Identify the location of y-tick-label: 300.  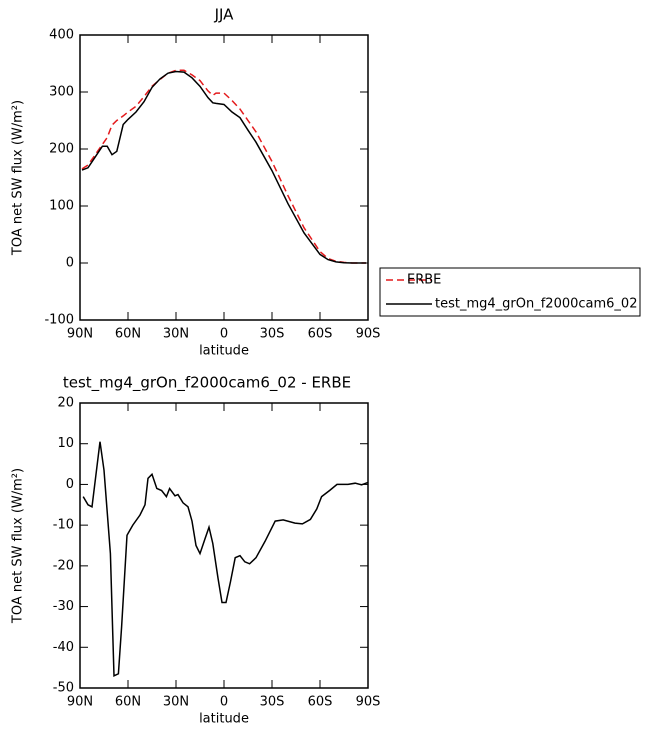
(61, 92).